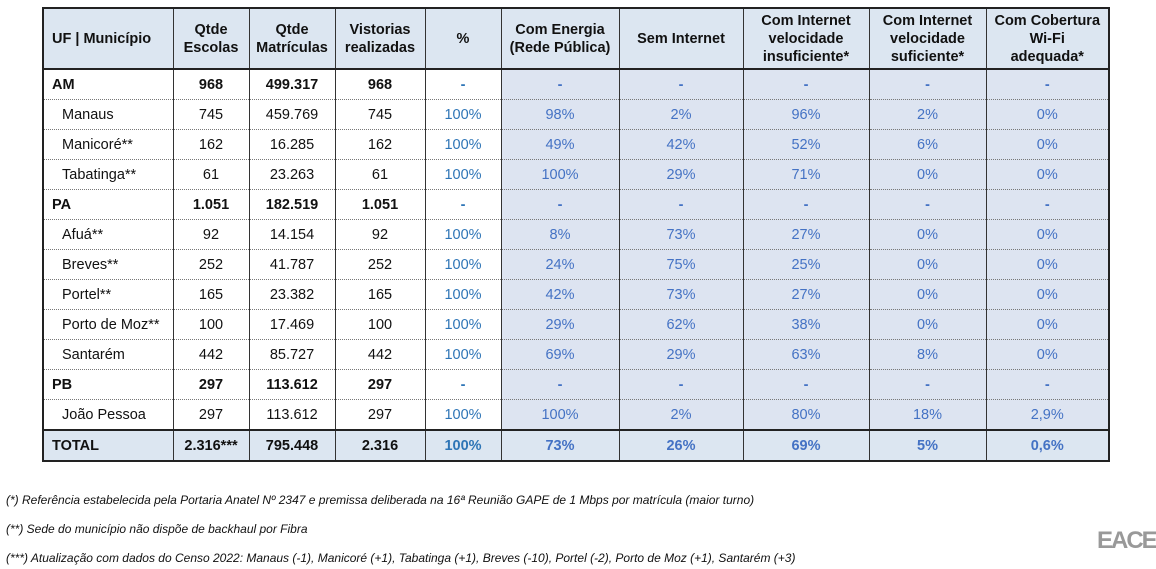  What do you see at coordinates (211, 174) in the screenshot?
I see `table-cell: 61` at bounding box center [211, 174].